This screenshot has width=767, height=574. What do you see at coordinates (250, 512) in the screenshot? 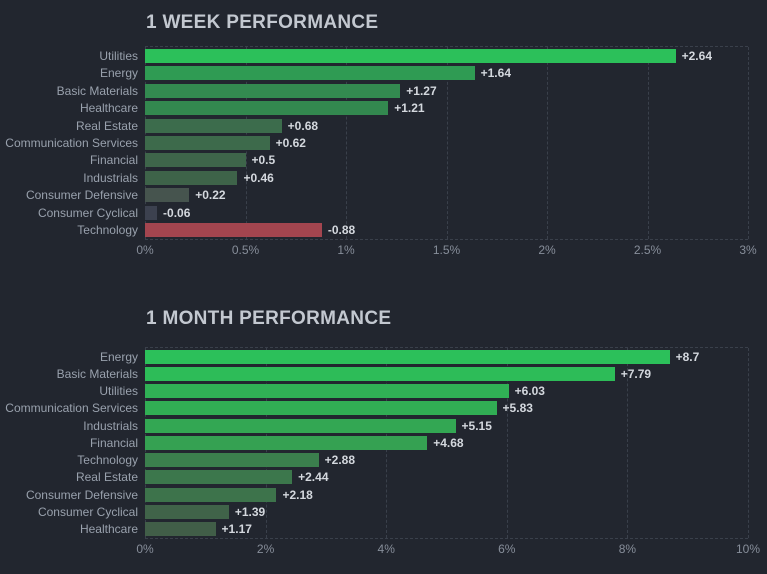
I see `value-label: +1.39` at bounding box center [250, 512].